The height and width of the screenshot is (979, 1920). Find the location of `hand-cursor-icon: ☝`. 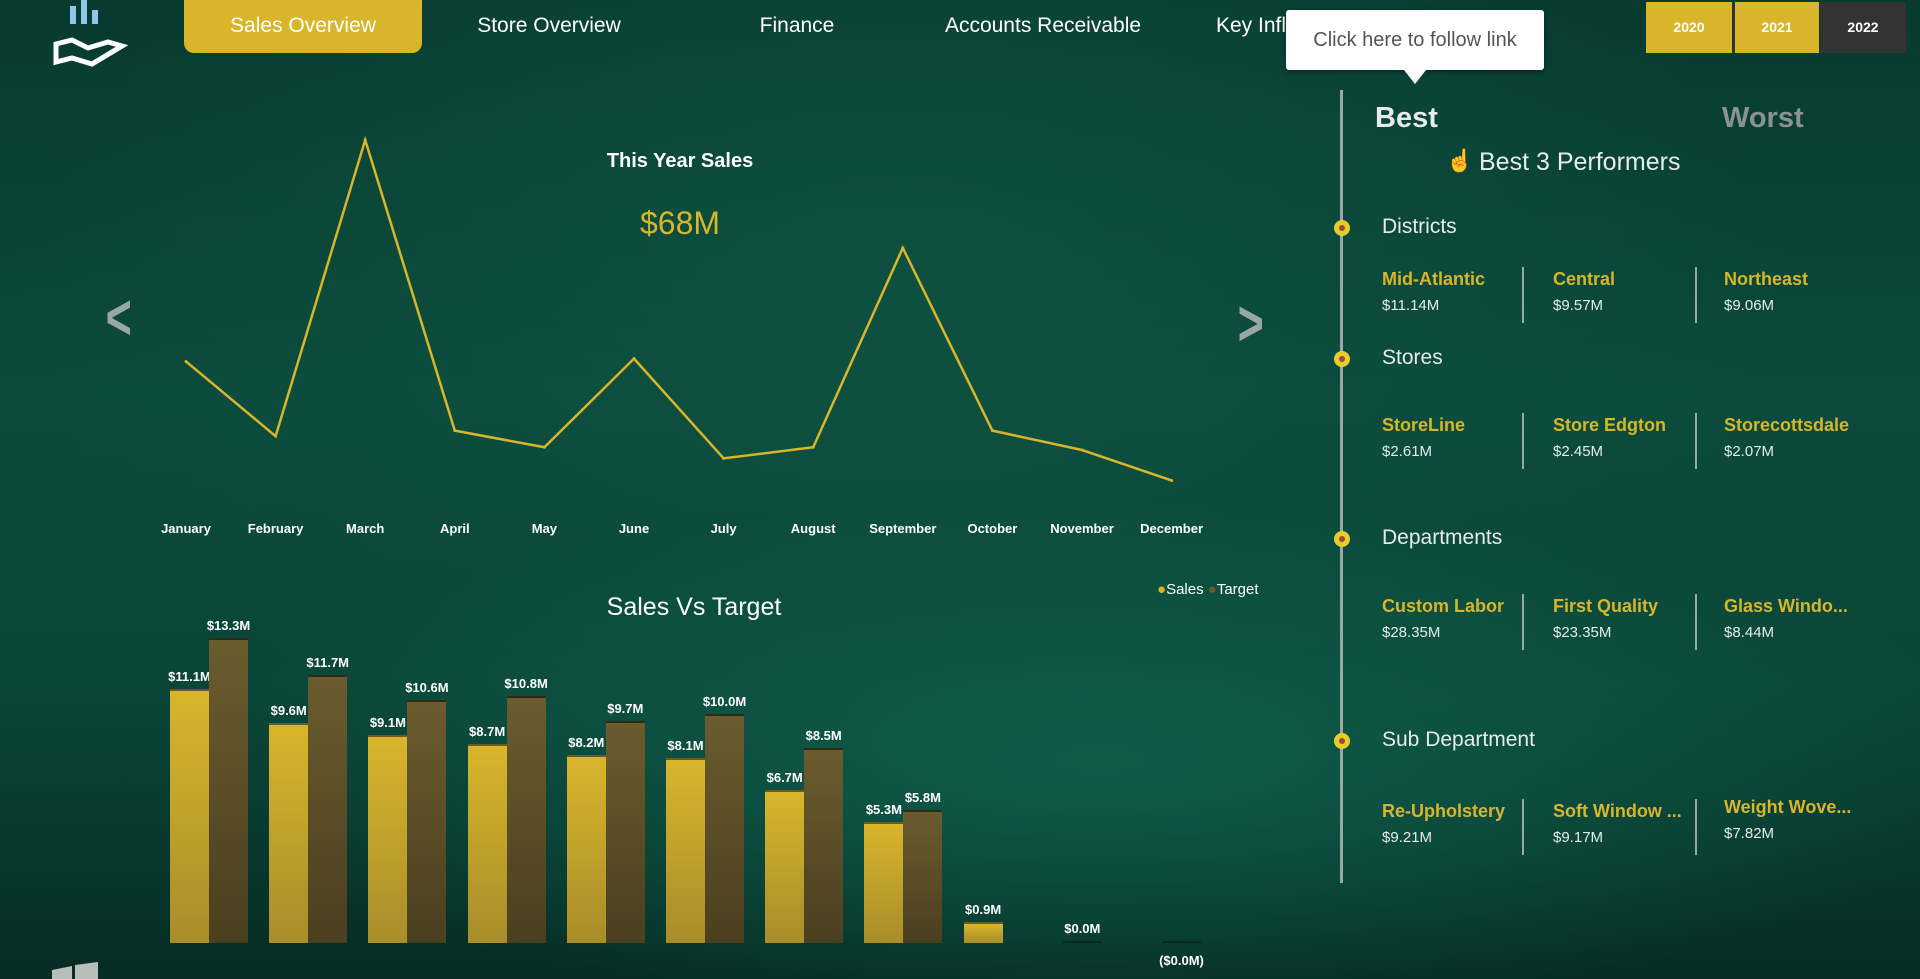

hand-cursor-icon: ☝ is located at coordinates (1460, 160).